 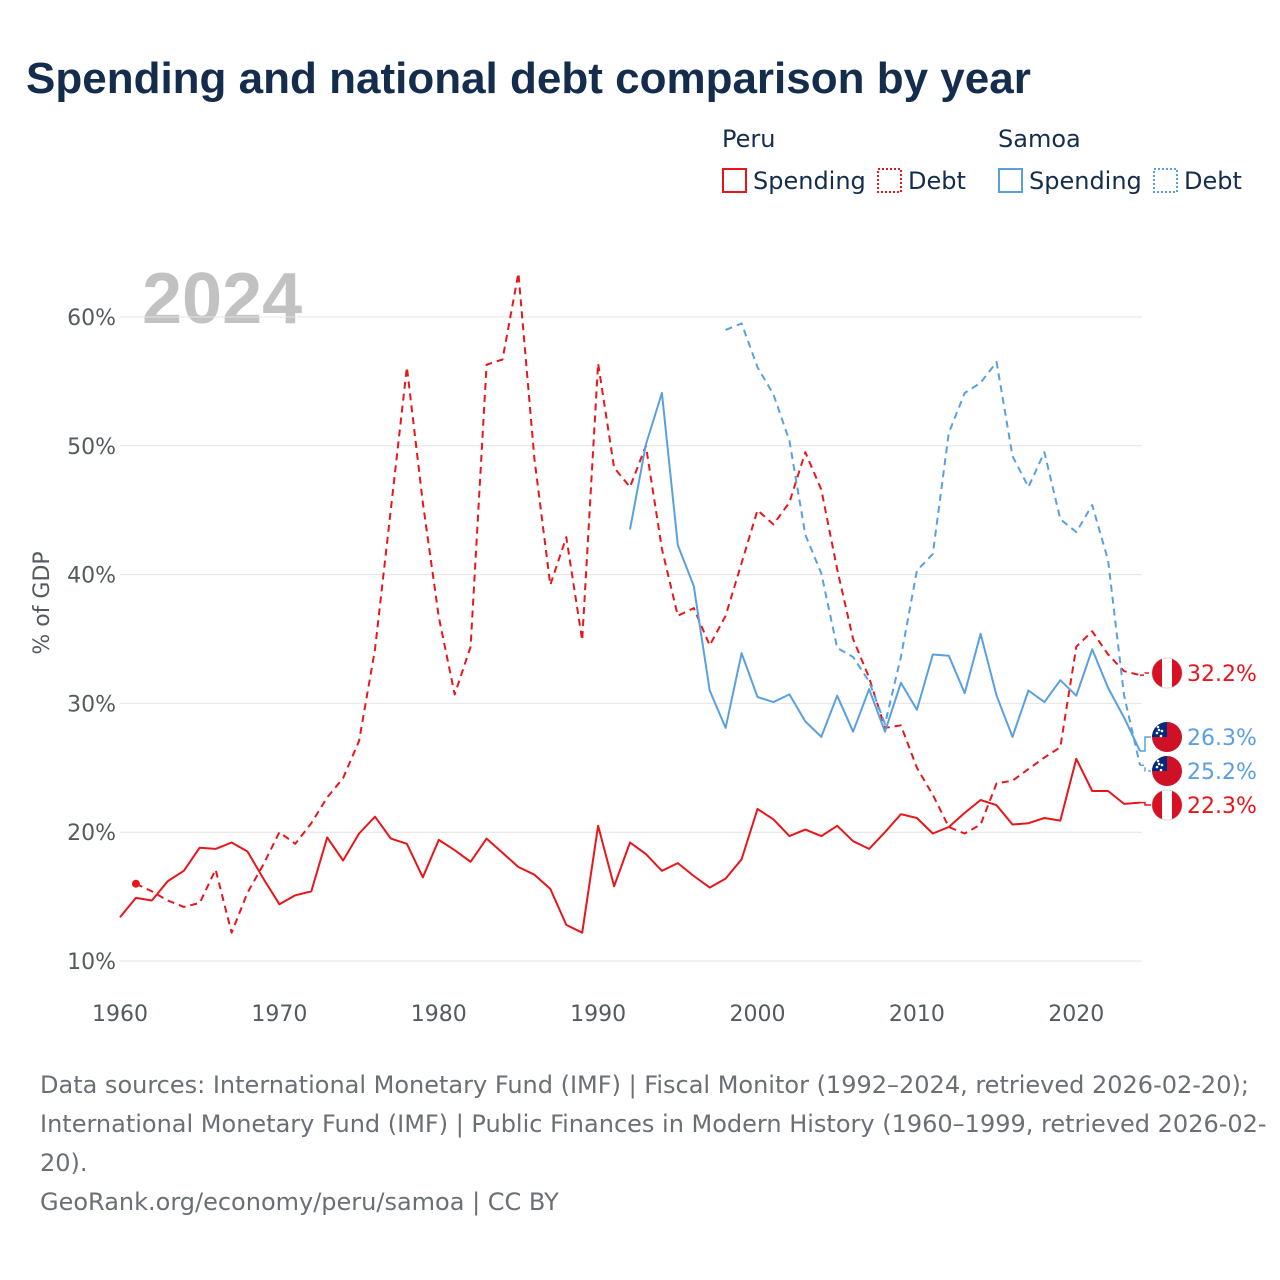 I want to click on x-tick-label-1970: 1970, so click(x=279, y=1014).